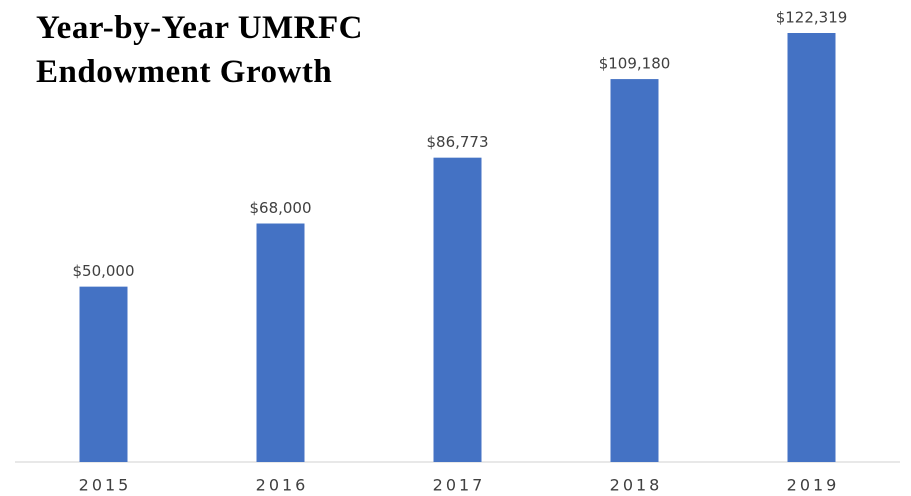 The width and height of the screenshot is (911, 496). What do you see at coordinates (105, 485) in the screenshot?
I see `x-tick-label: 2015` at bounding box center [105, 485].